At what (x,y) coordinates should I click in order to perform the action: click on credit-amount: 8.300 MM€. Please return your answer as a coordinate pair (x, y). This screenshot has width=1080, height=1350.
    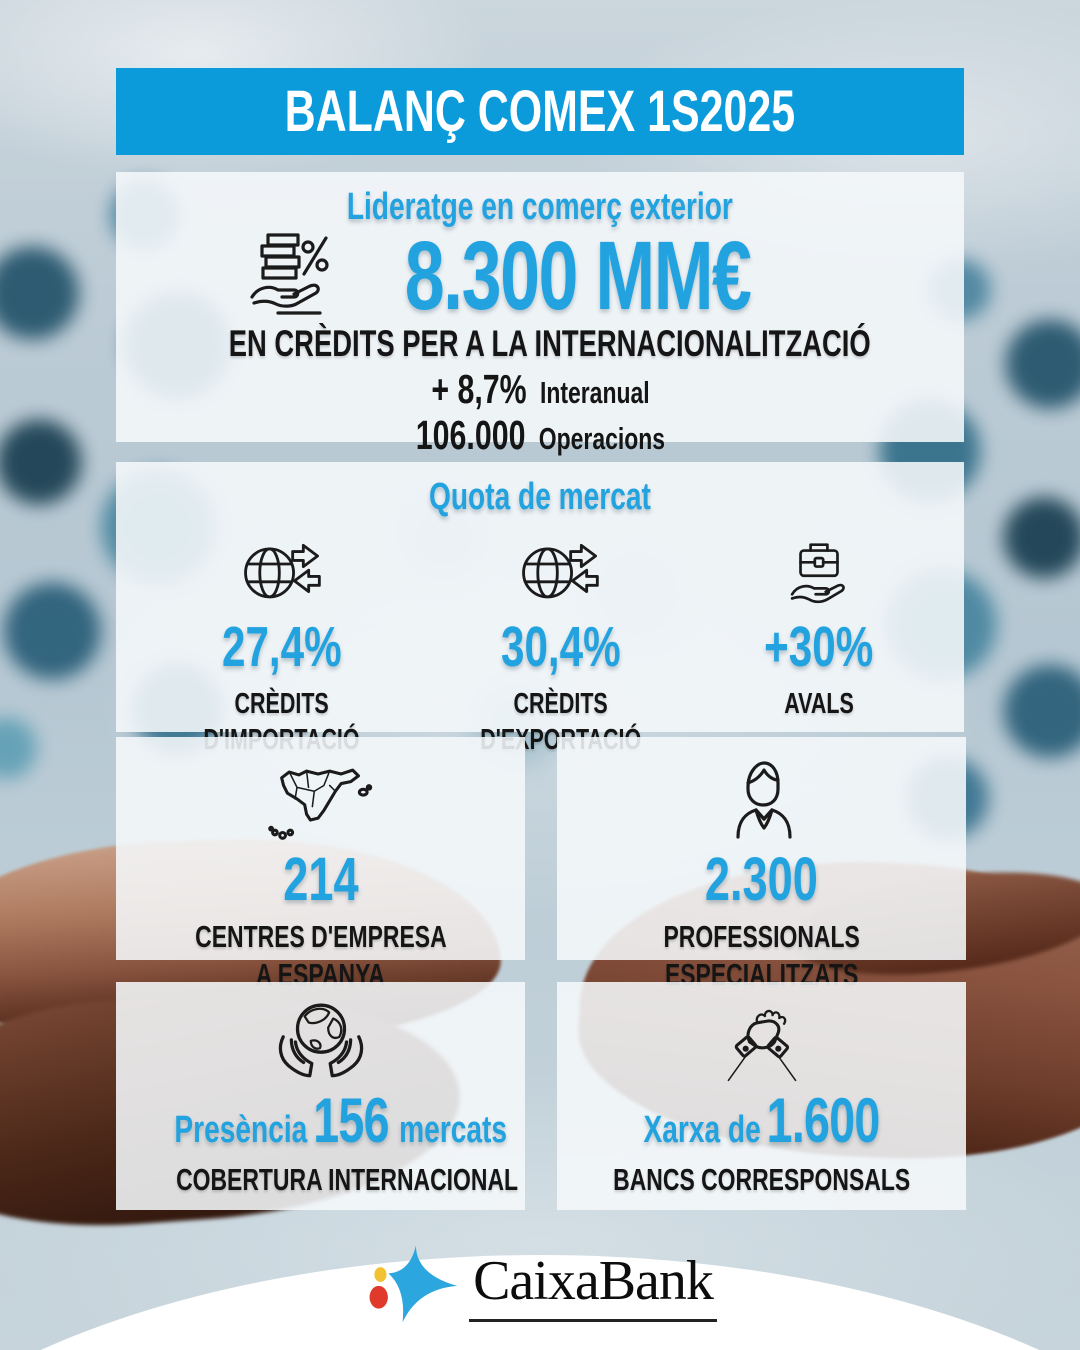
    Looking at the image, I should click on (578, 275).